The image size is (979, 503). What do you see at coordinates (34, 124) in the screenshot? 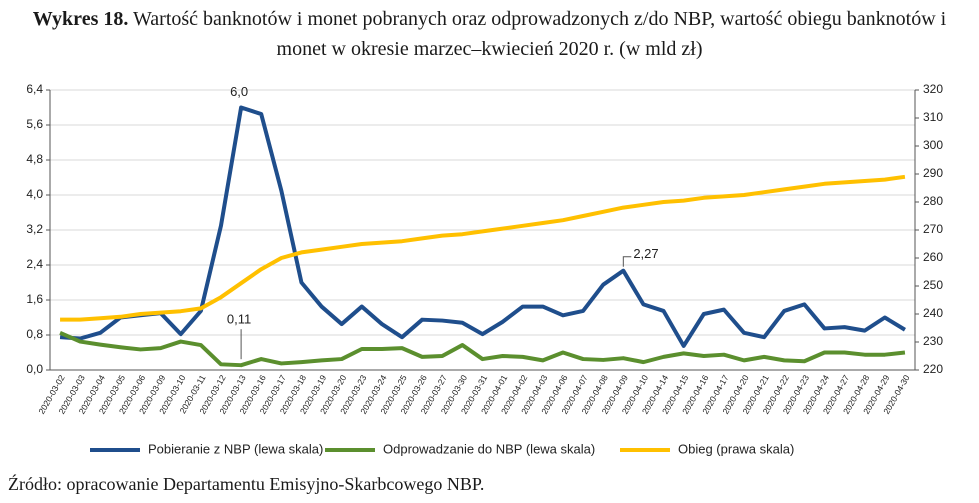
I see `y-tick-label: 5,6` at bounding box center [34, 124].